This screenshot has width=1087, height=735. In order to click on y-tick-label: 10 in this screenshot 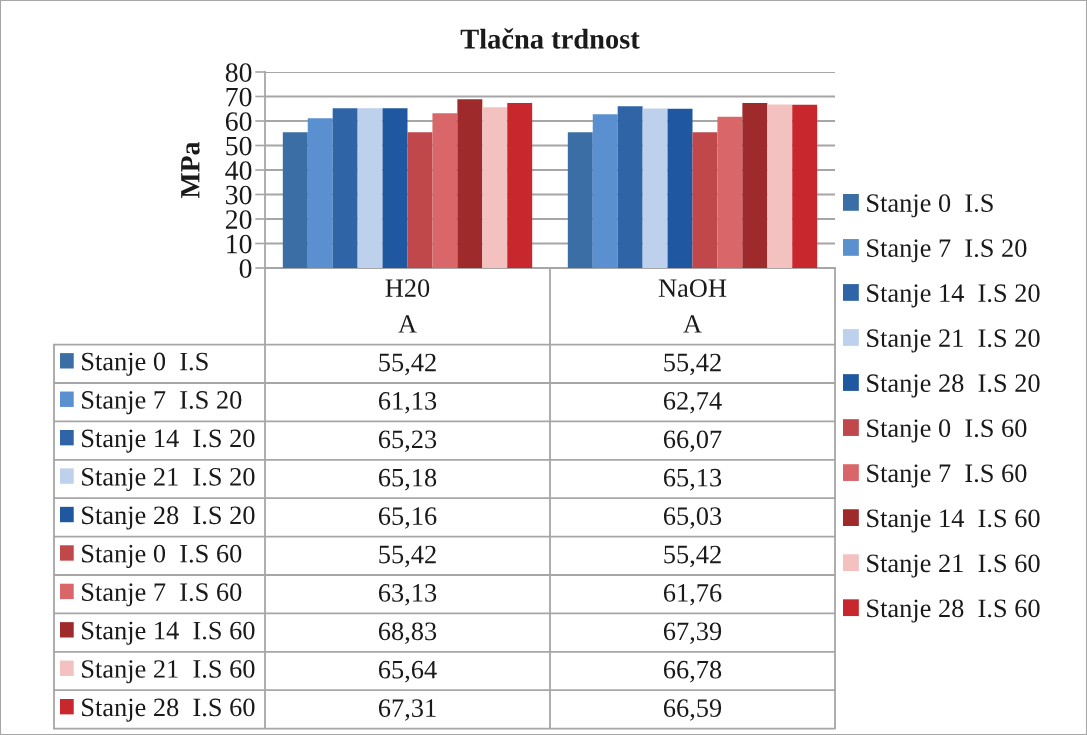, I will do `click(239, 244)`.